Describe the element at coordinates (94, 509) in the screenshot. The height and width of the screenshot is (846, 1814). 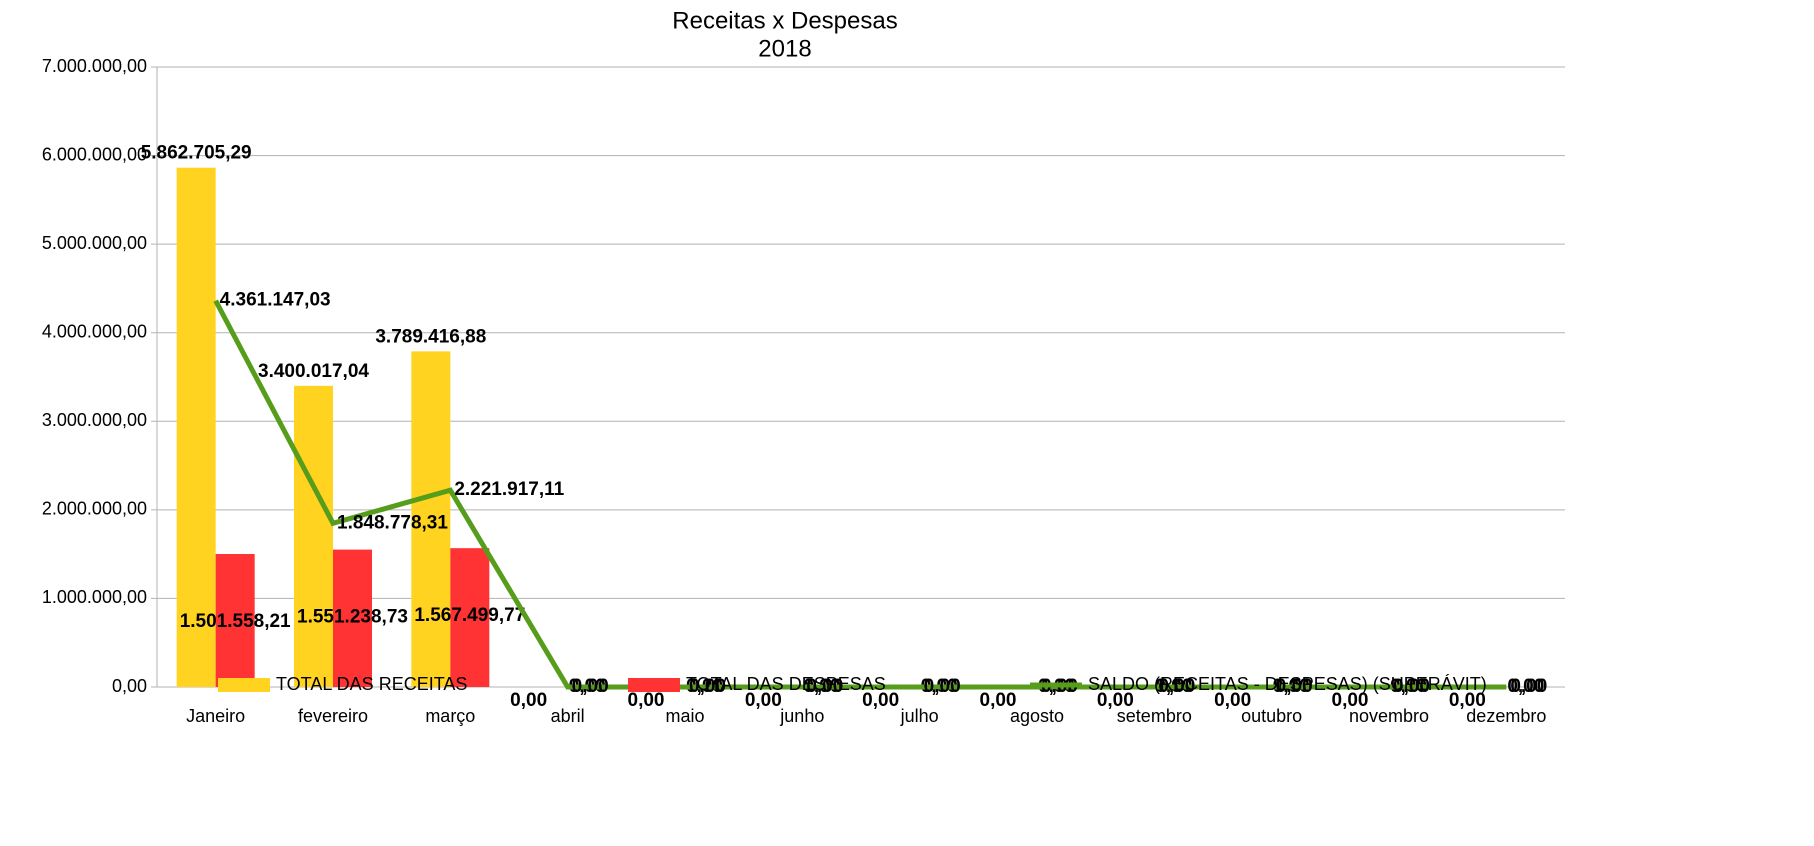
I see `y-tick-label: 2.000.000,00` at that location.